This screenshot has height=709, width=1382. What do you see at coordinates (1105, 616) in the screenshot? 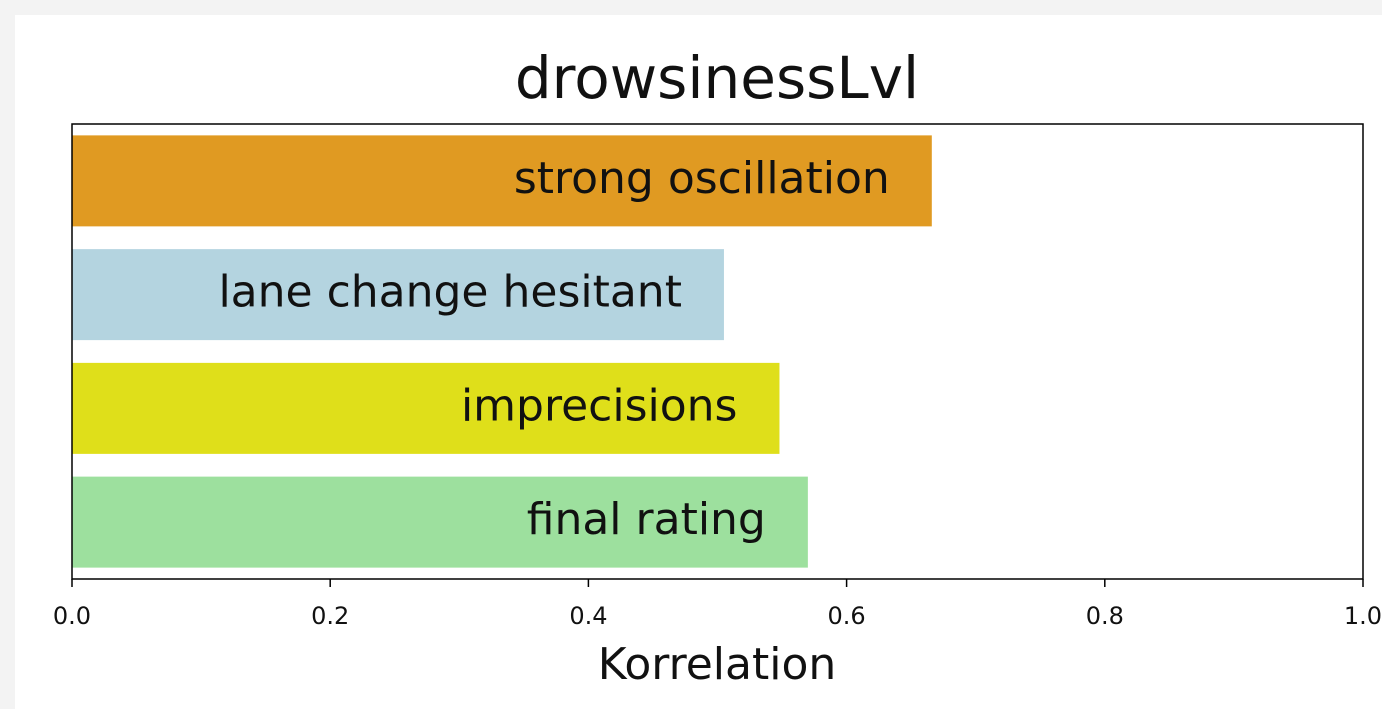
I see `x-tick-label: 0.8` at bounding box center [1105, 616].